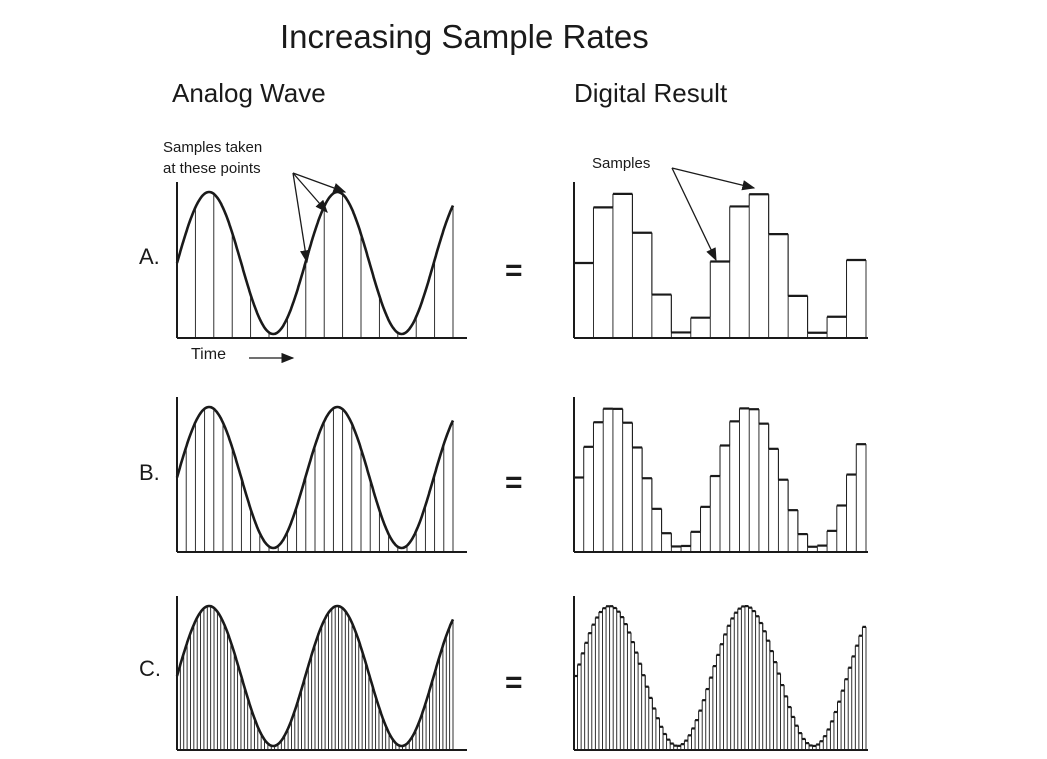 The width and height of the screenshot is (1047, 759). I want to click on arrow-to-midpoint, so click(301, 218).